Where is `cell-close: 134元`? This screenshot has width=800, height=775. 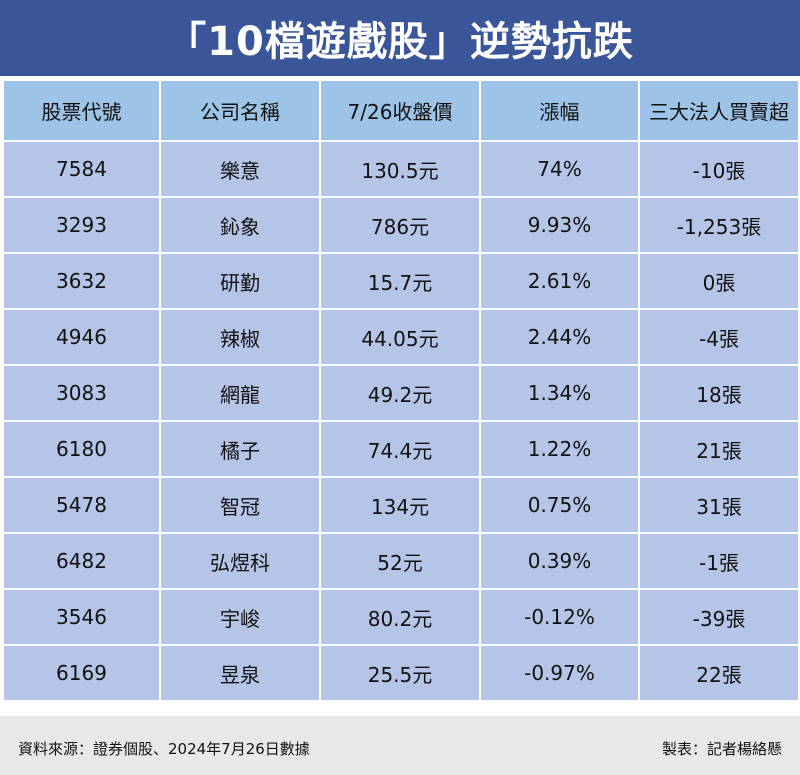 cell-close: 134元 is located at coordinates (400, 505).